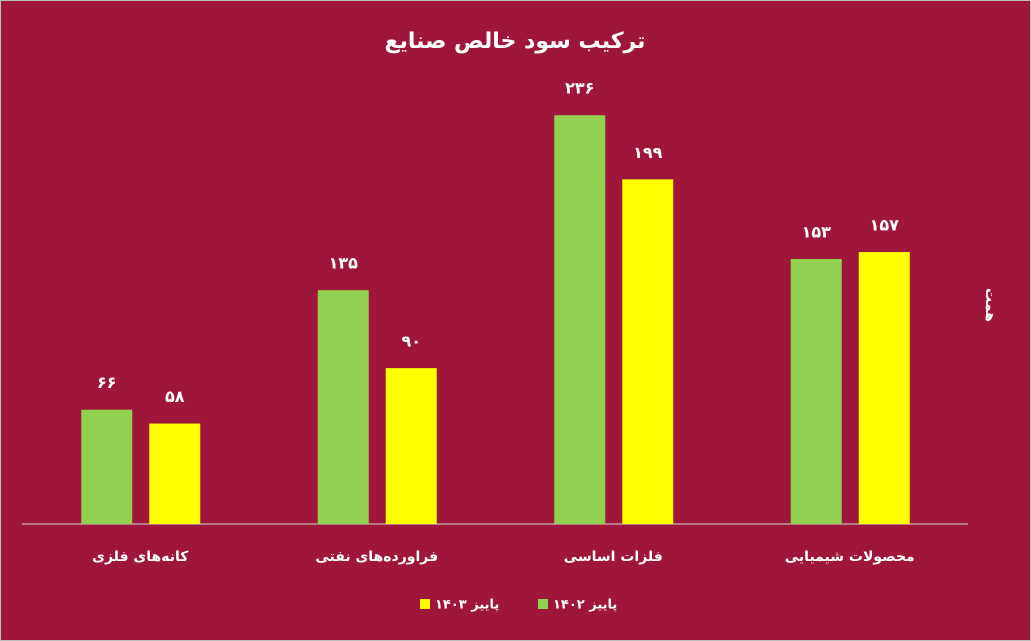 Image resolution: width=1031 pixels, height=641 pixels. Describe the element at coordinates (579, 88) in the screenshot. I see `data-label: ۲۳۶` at that location.